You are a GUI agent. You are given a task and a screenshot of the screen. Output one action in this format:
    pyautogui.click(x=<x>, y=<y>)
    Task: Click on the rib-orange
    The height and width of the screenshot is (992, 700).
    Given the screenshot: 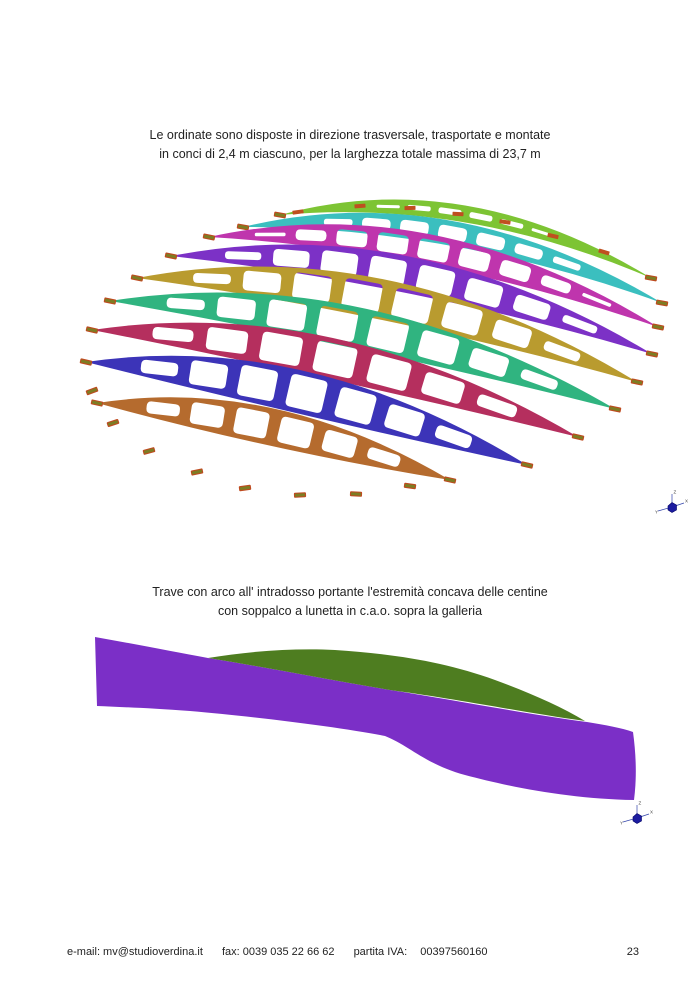 What is the action you would take?
    pyautogui.click(x=273, y=438)
    